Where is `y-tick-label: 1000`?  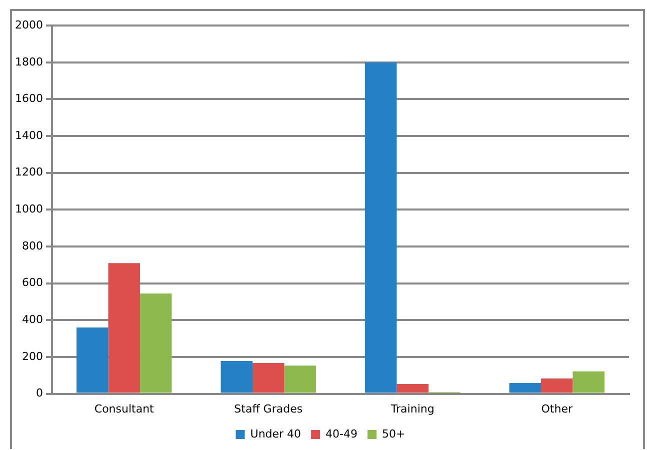 y-tick-label: 1000 is located at coordinates (28, 209).